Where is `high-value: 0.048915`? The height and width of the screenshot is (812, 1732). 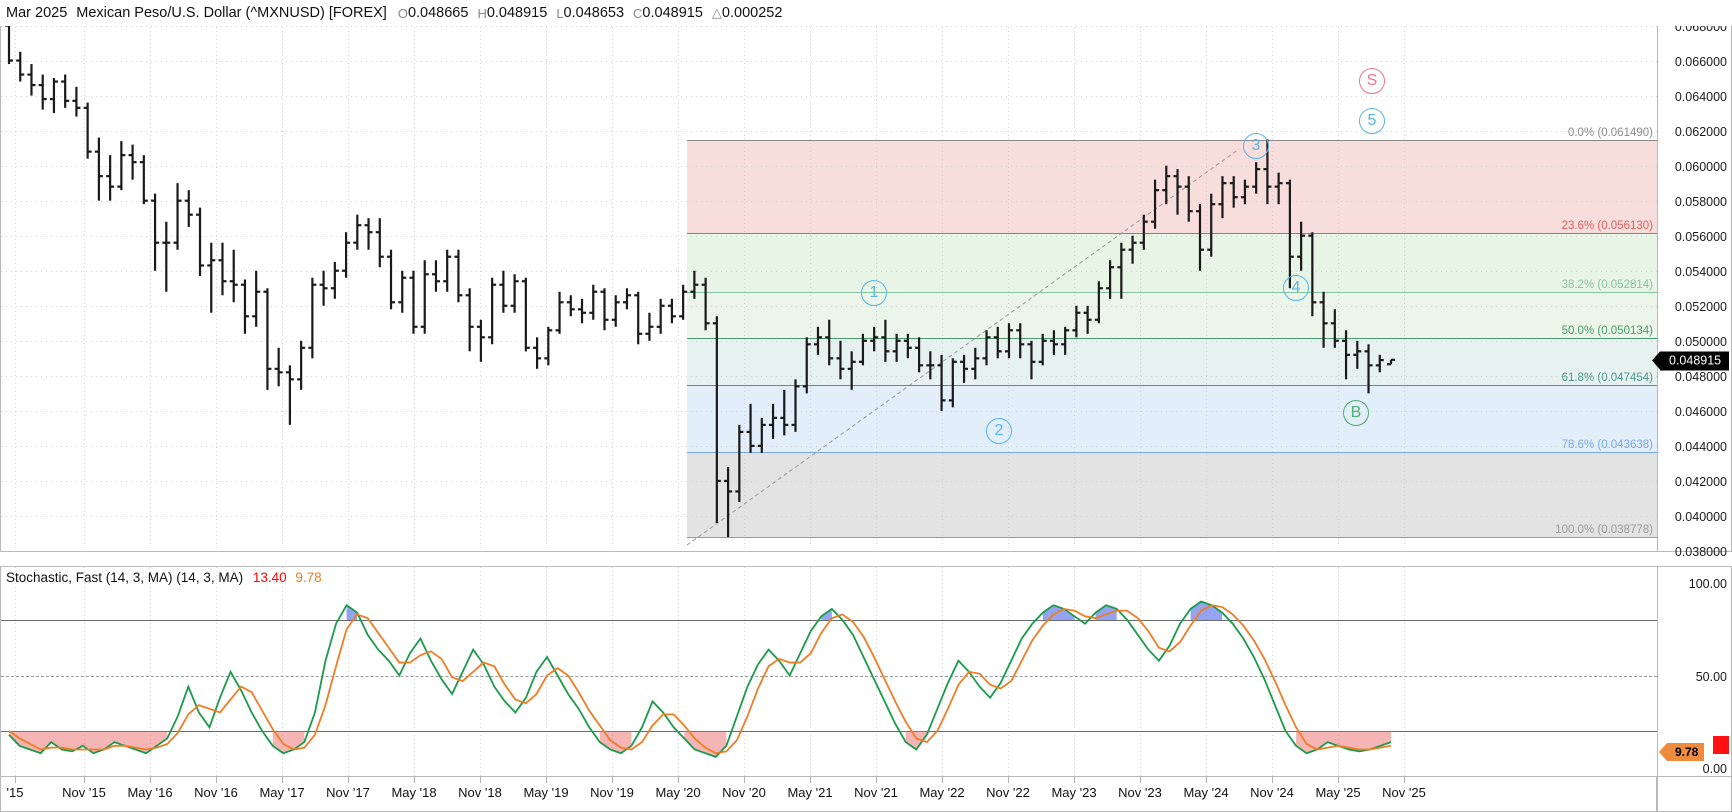
high-value: 0.048915 is located at coordinates (517, 13).